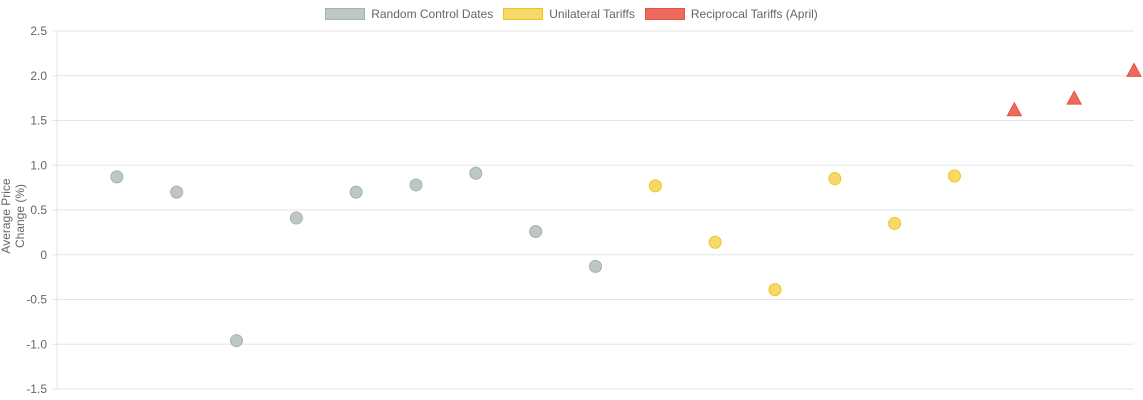  Describe the element at coordinates (38, 121) in the screenshot. I see `y-tick-label: 1.5` at that location.